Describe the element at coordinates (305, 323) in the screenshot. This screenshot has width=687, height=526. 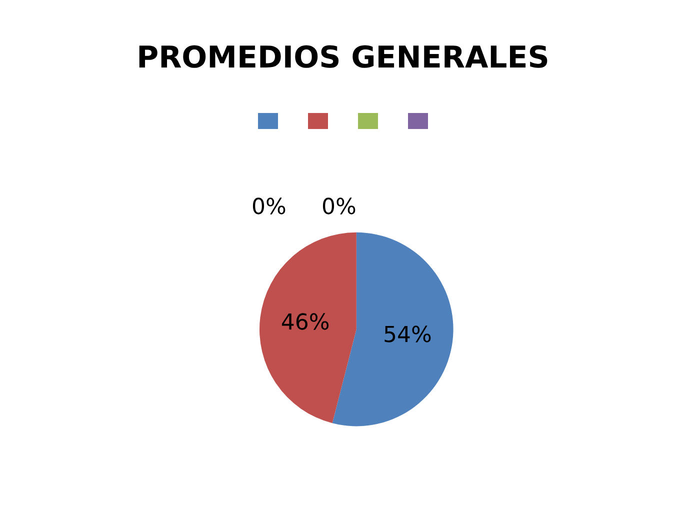
I see `data-label: 46%` at that location.